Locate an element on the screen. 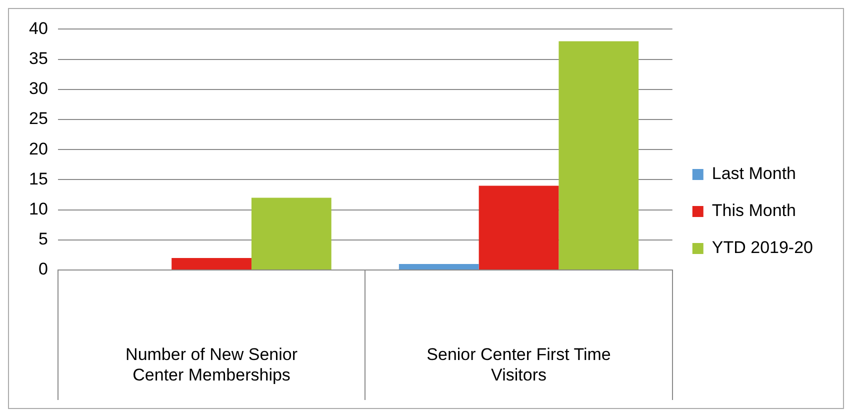 The height and width of the screenshot is (417, 852). y-tick-label: 10 is located at coordinates (38, 208).